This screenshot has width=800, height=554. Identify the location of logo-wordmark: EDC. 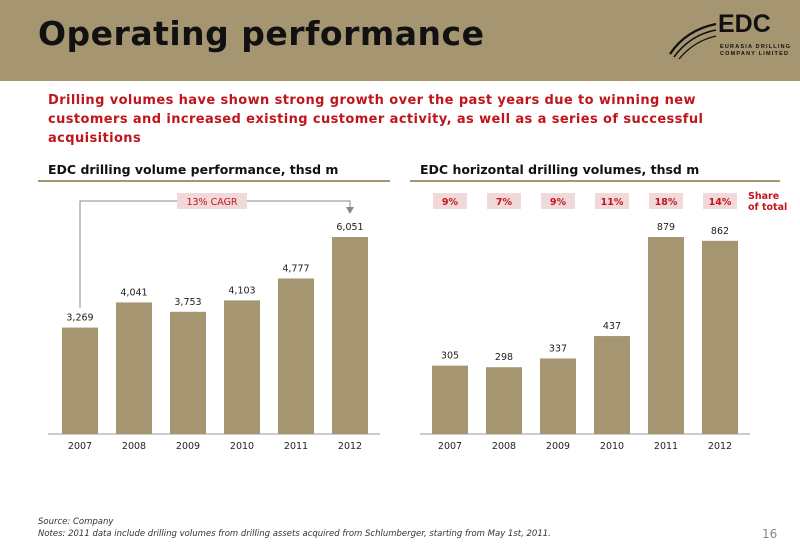
(744, 24).